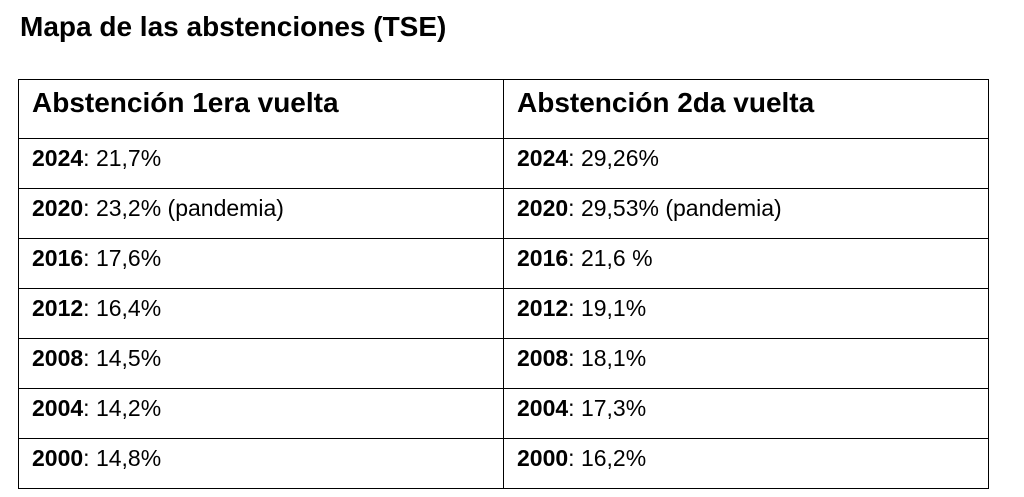 This screenshot has width=1024, height=497. What do you see at coordinates (613, 158) in the screenshot?
I see `abstention-value: : 29,26%` at bounding box center [613, 158].